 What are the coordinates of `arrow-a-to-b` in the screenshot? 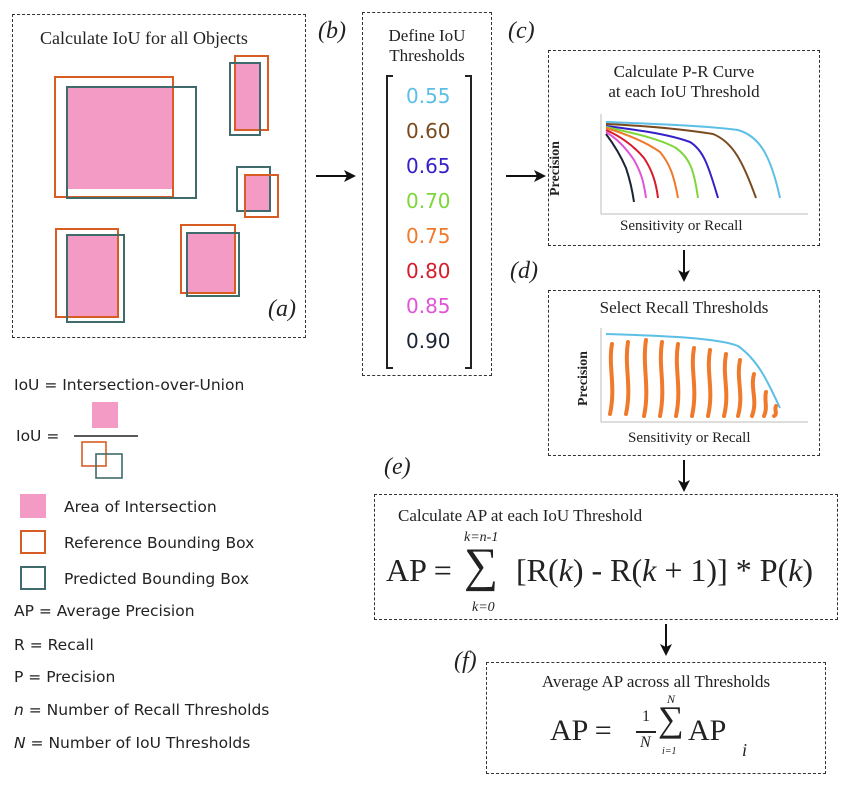 It's located at (336, 176).